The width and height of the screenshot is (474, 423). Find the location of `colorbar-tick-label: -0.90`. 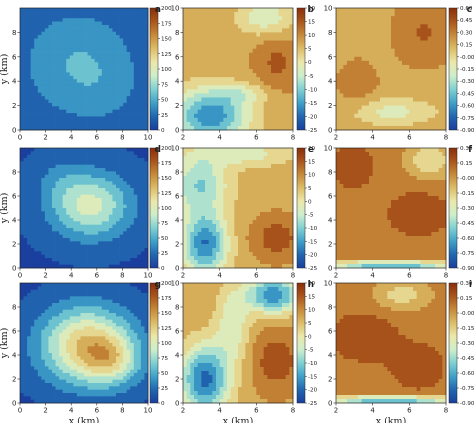

colorbar-tick-label: -0.90 is located at coordinates (467, 131).